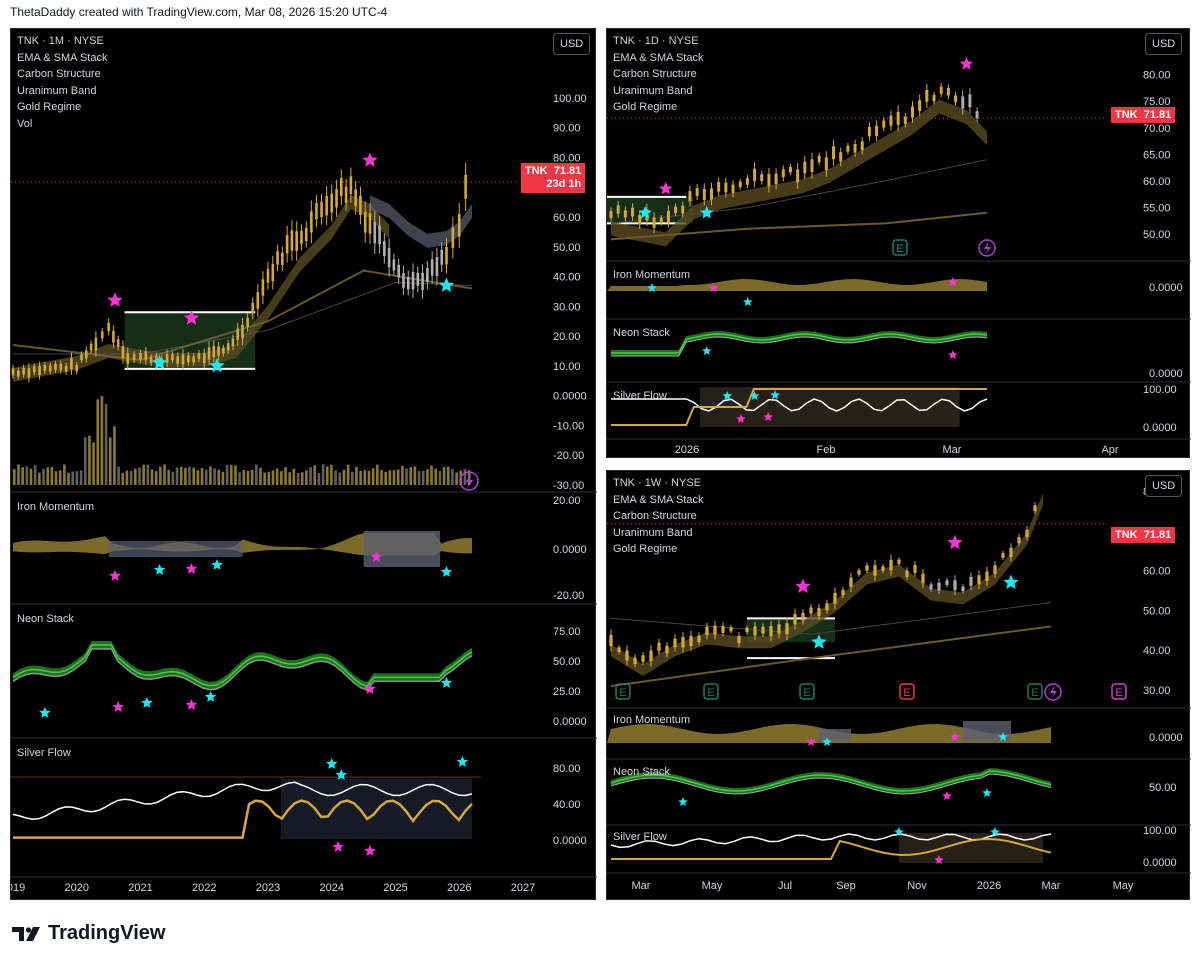 The image size is (1200, 960). Describe the element at coordinates (57, 90) in the screenshot. I see `legend-uranium: Uranimum Band` at that location.